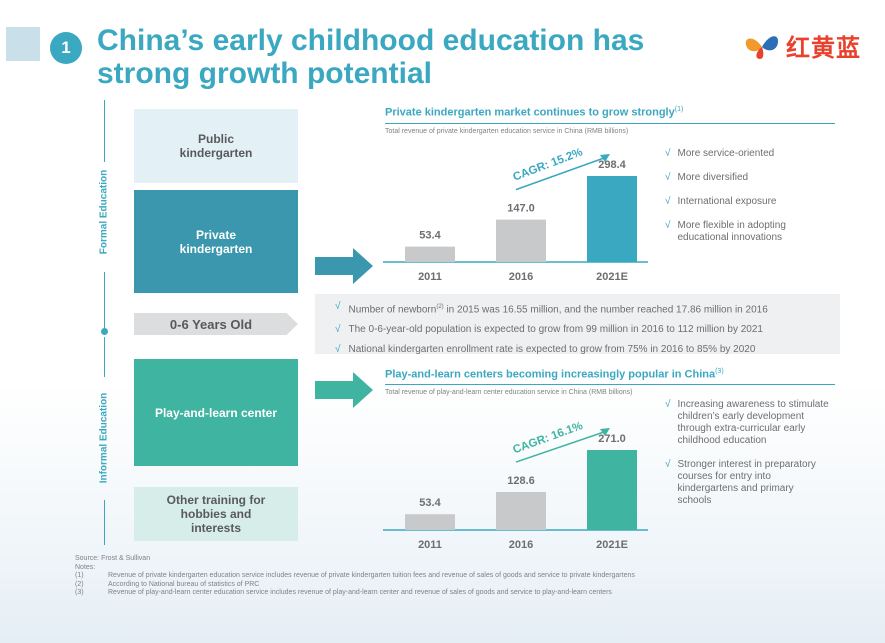  What do you see at coordinates (66, 48) in the screenshot?
I see `section-number-badge: 1` at bounding box center [66, 48].